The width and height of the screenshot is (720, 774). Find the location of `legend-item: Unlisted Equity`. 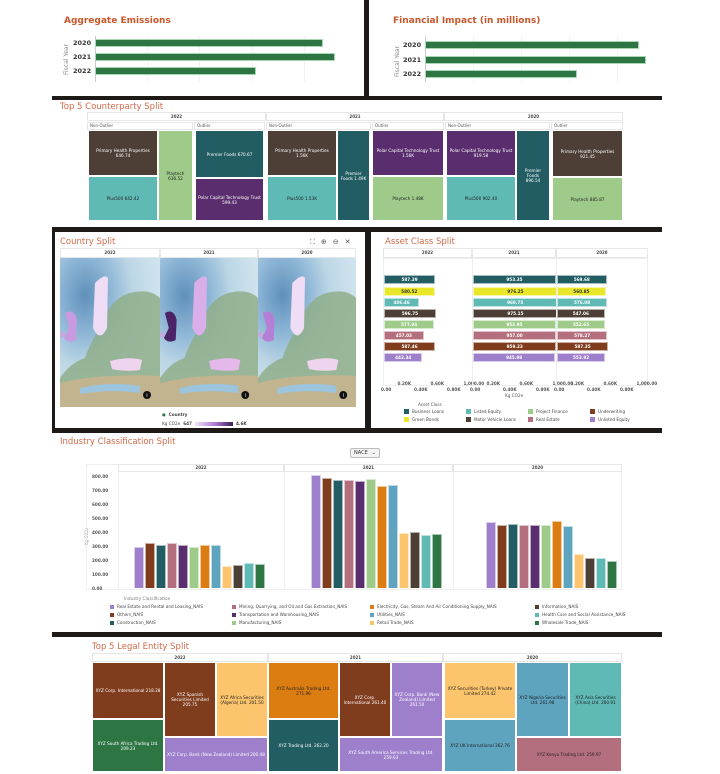

legend-item: Unlisted Equity is located at coordinates (610, 419).